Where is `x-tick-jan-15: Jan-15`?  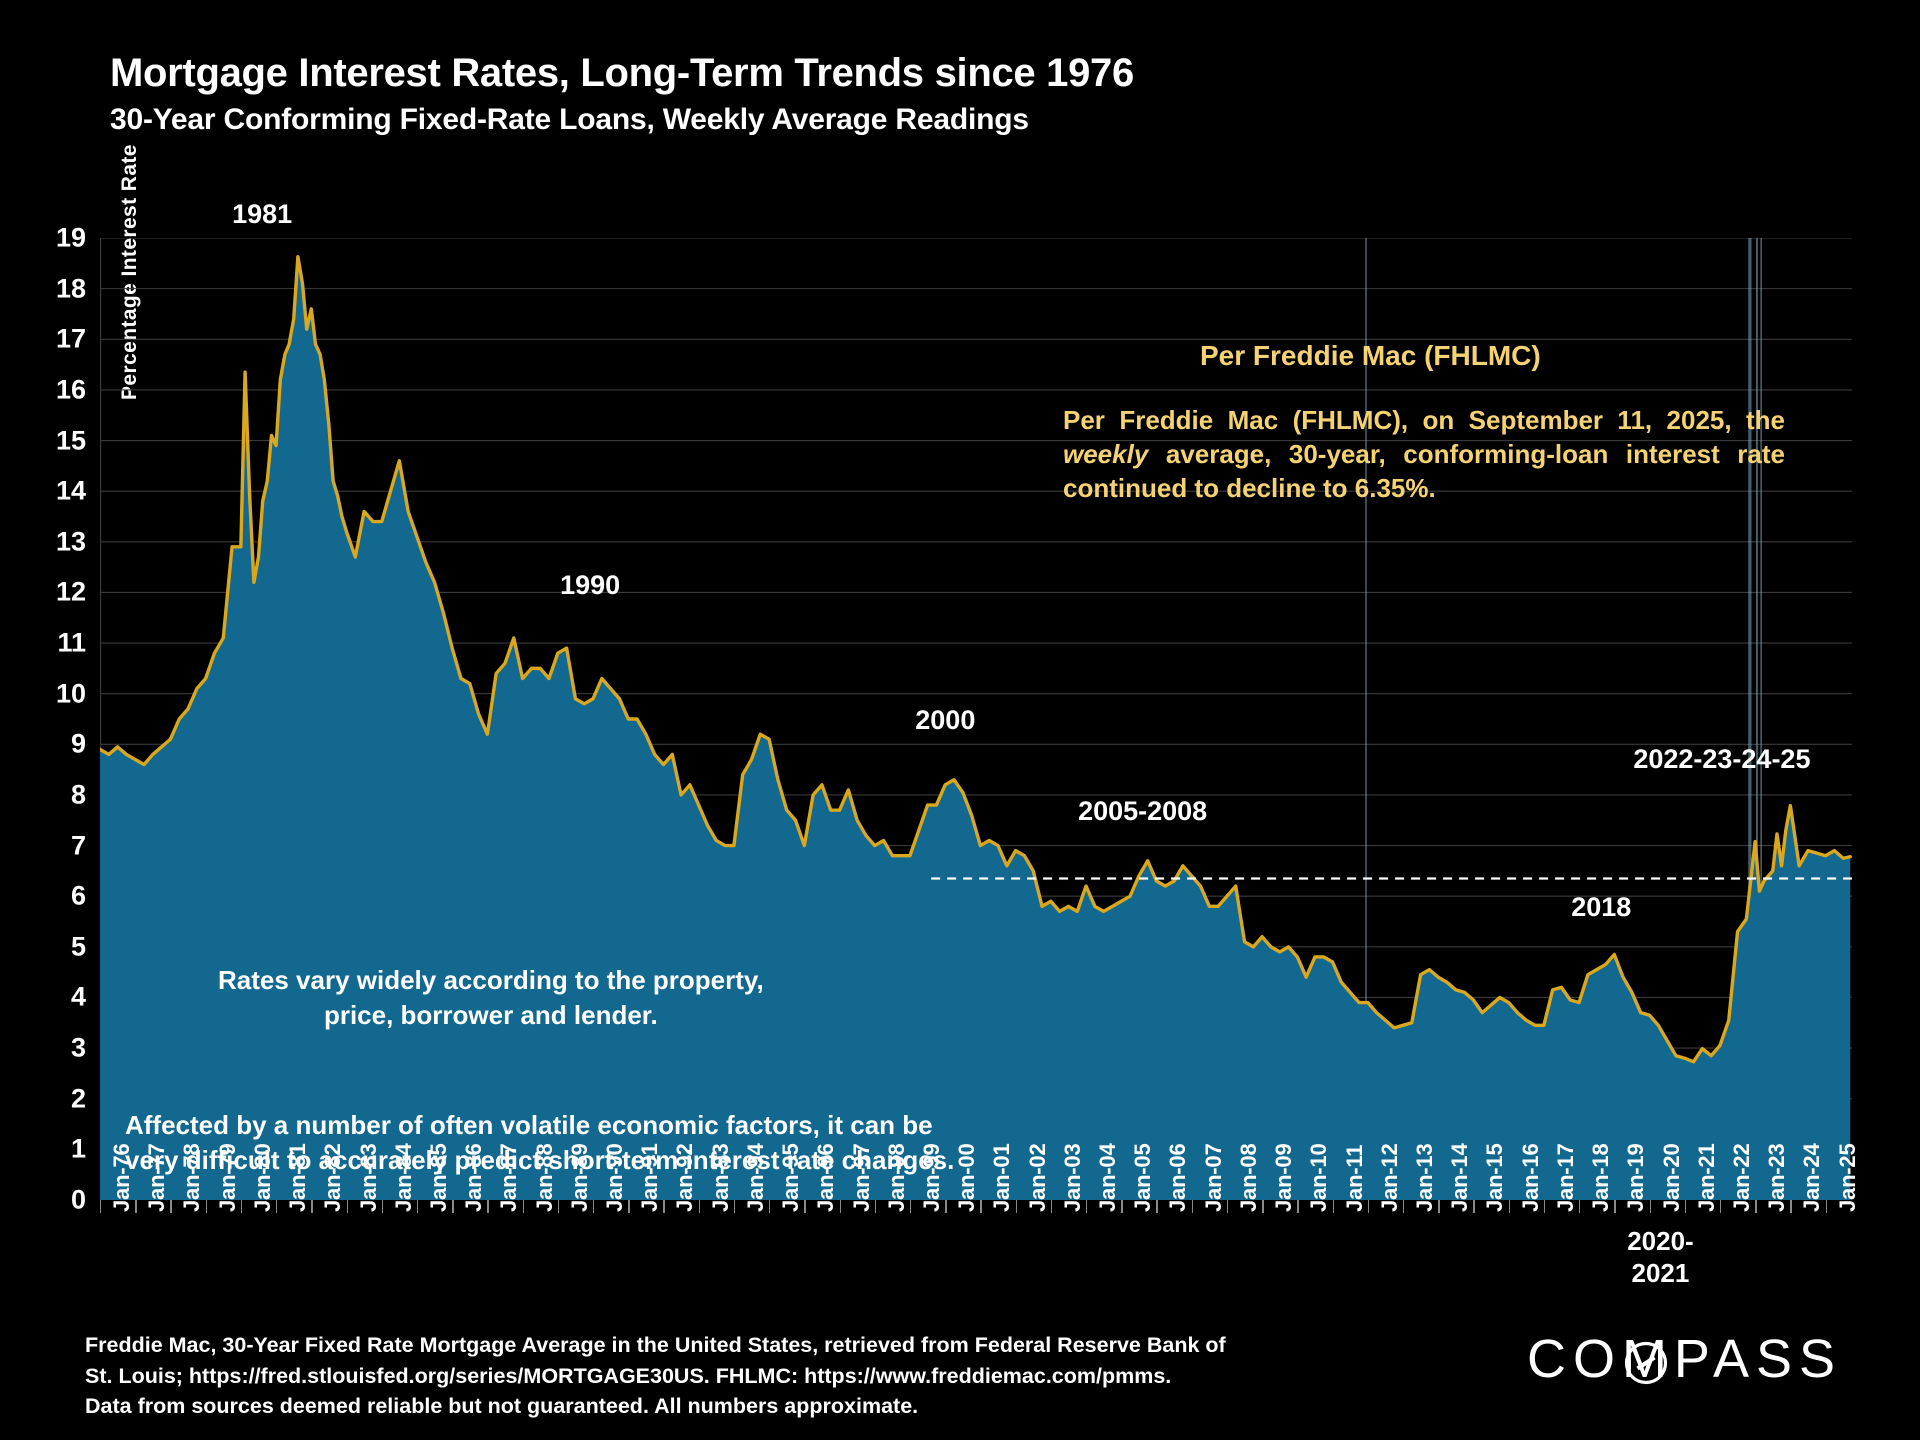 x-tick-jan-15: Jan-15 is located at coordinates (1495, 1177).